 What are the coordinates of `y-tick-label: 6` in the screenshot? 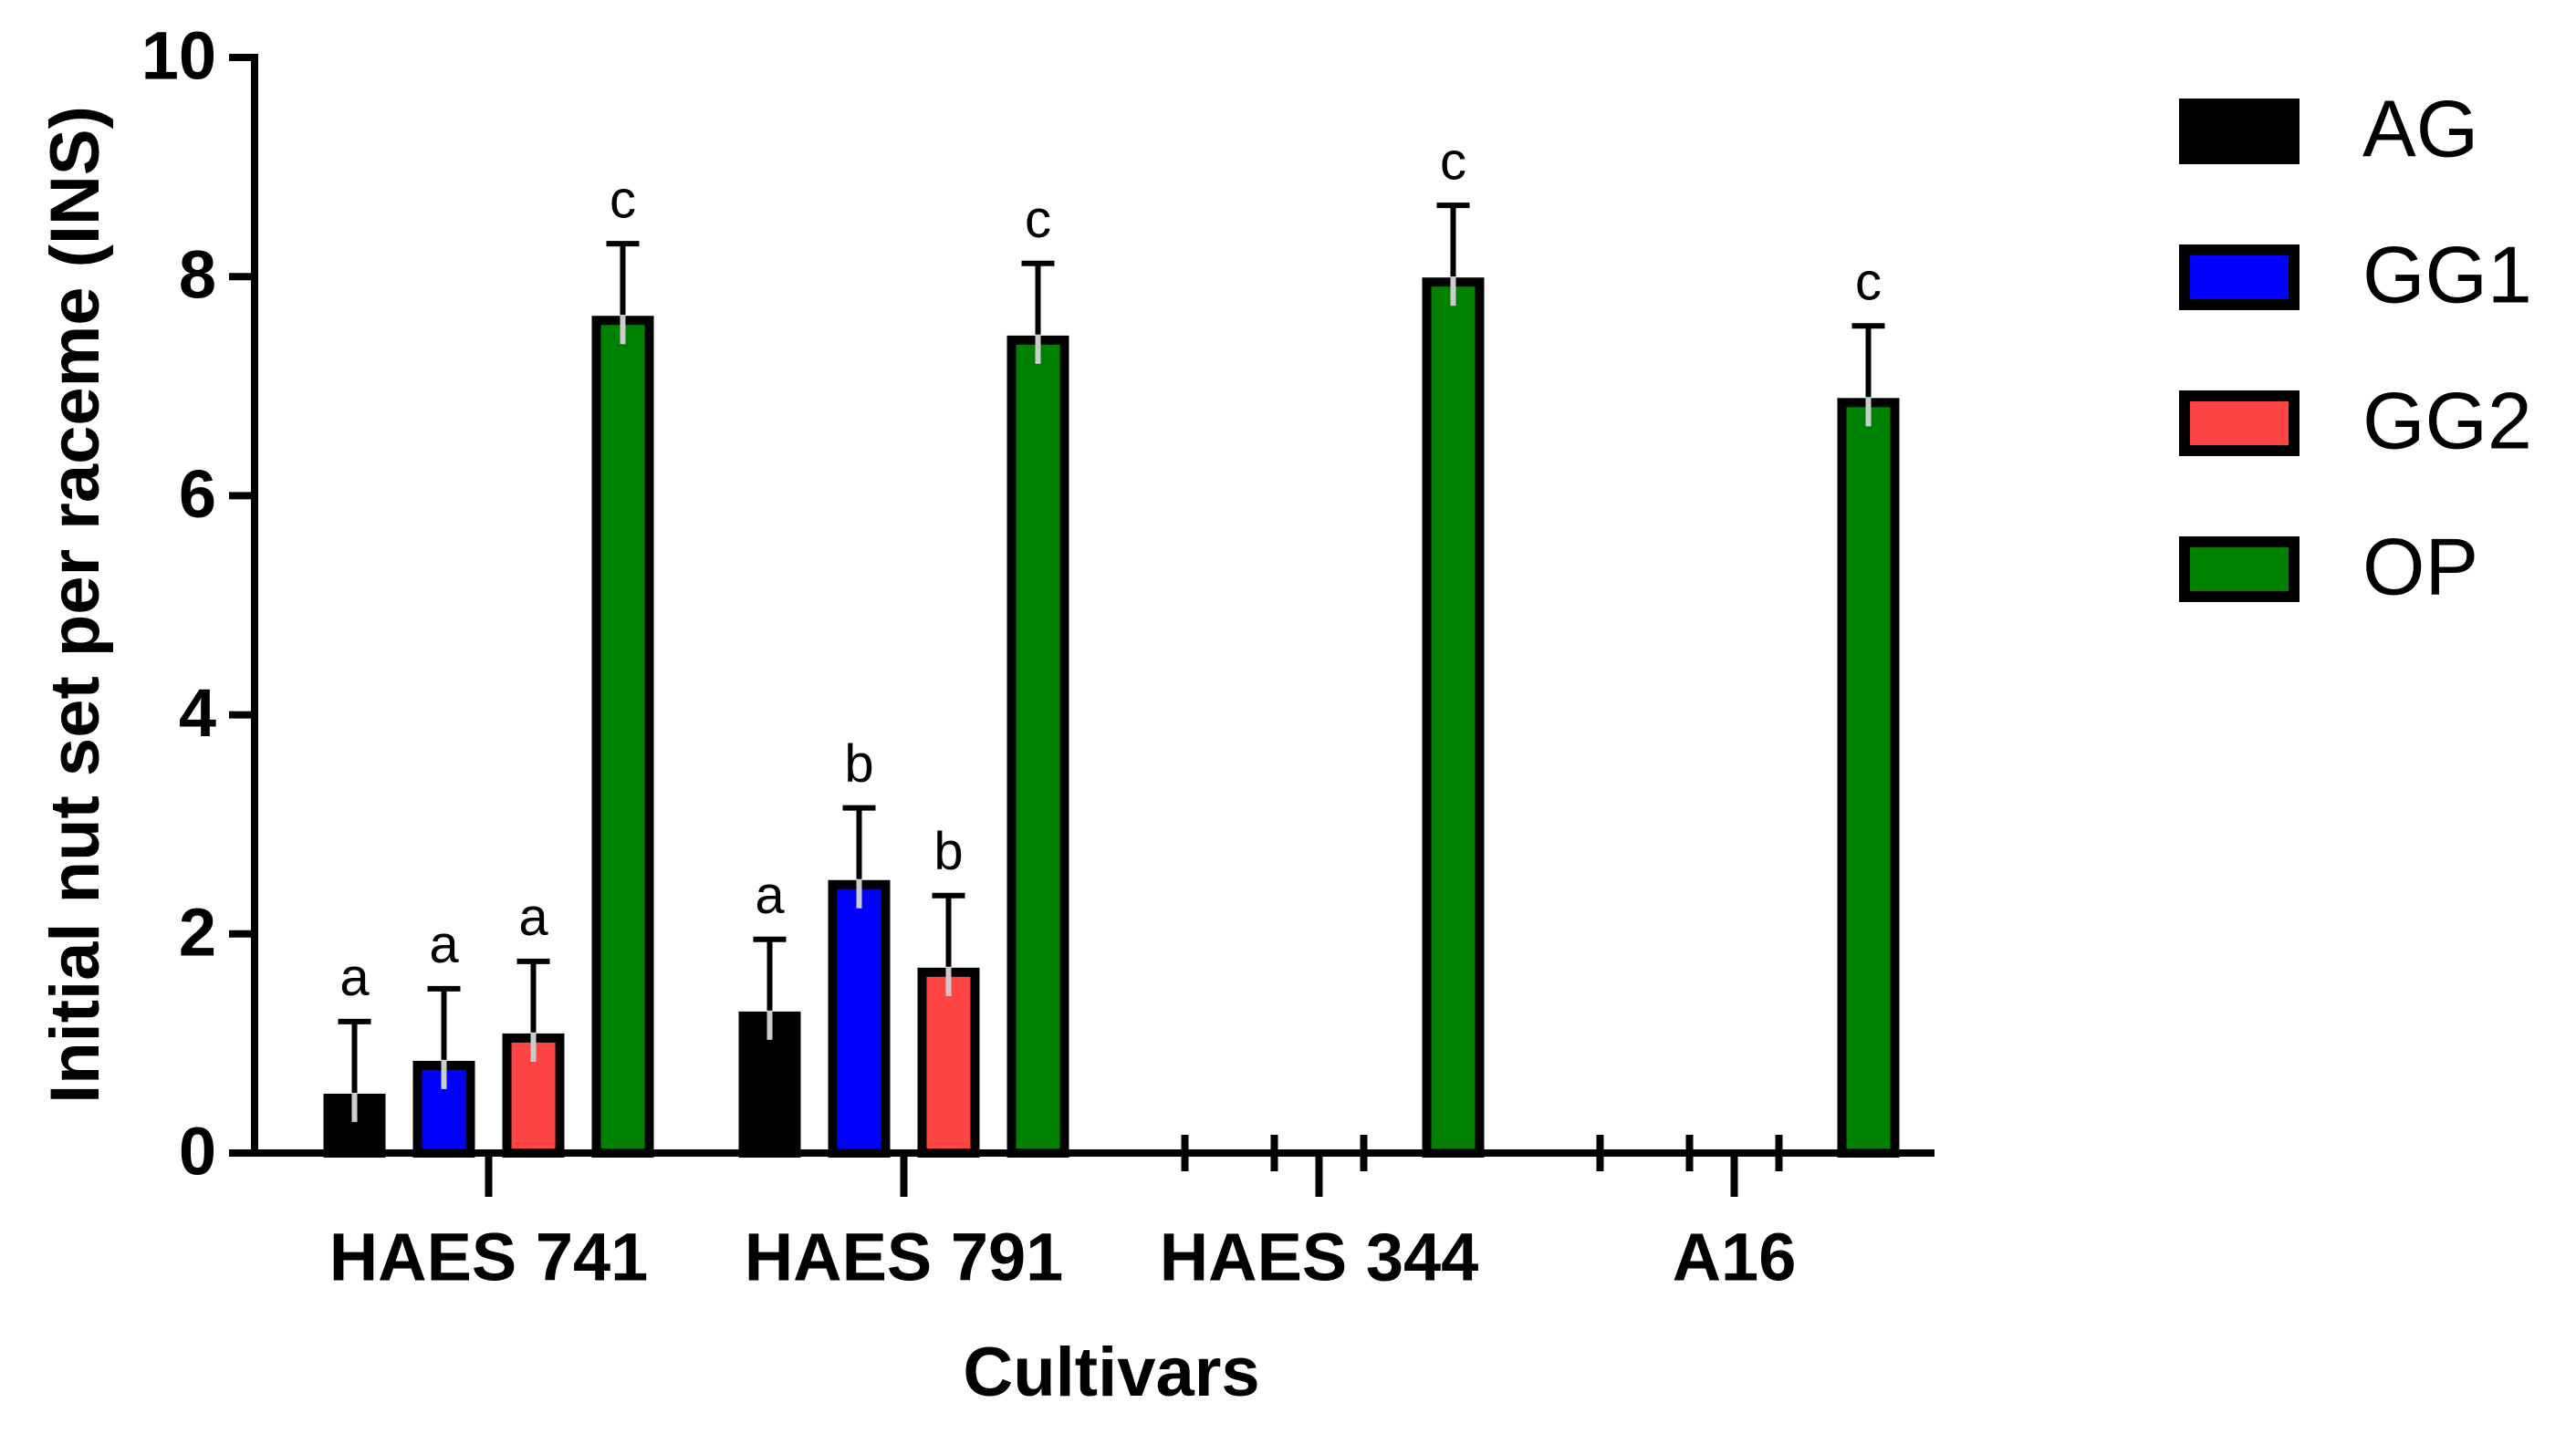 It's located at (197, 494).